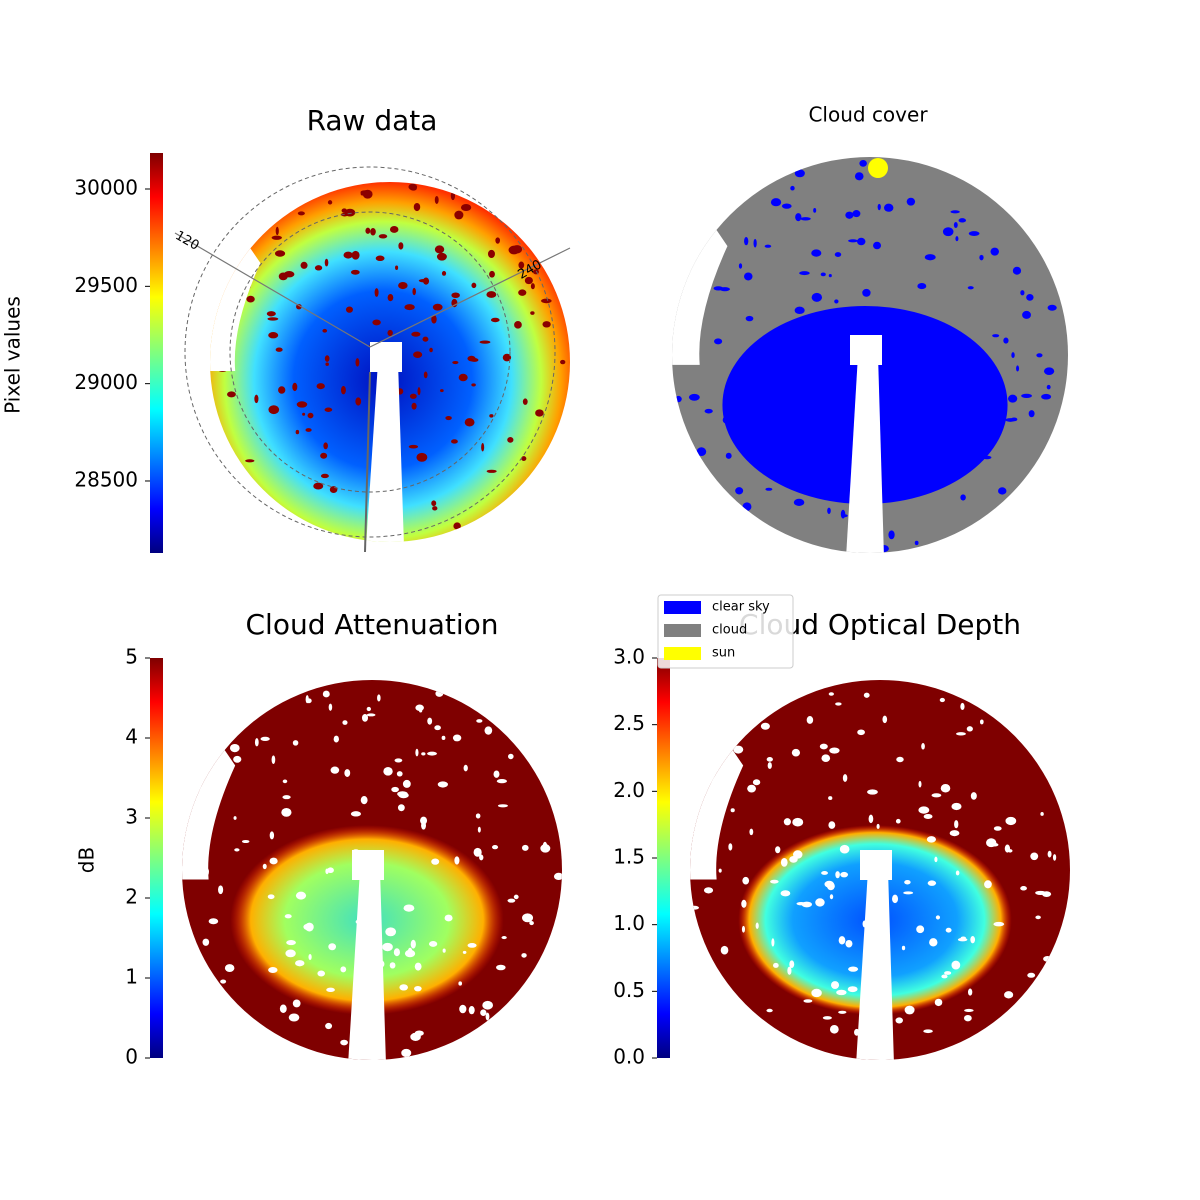 This screenshot has height=1200, width=1200. What do you see at coordinates (371, 624) in the screenshot?
I see `panel-title: Cloud Attenuation` at bounding box center [371, 624].